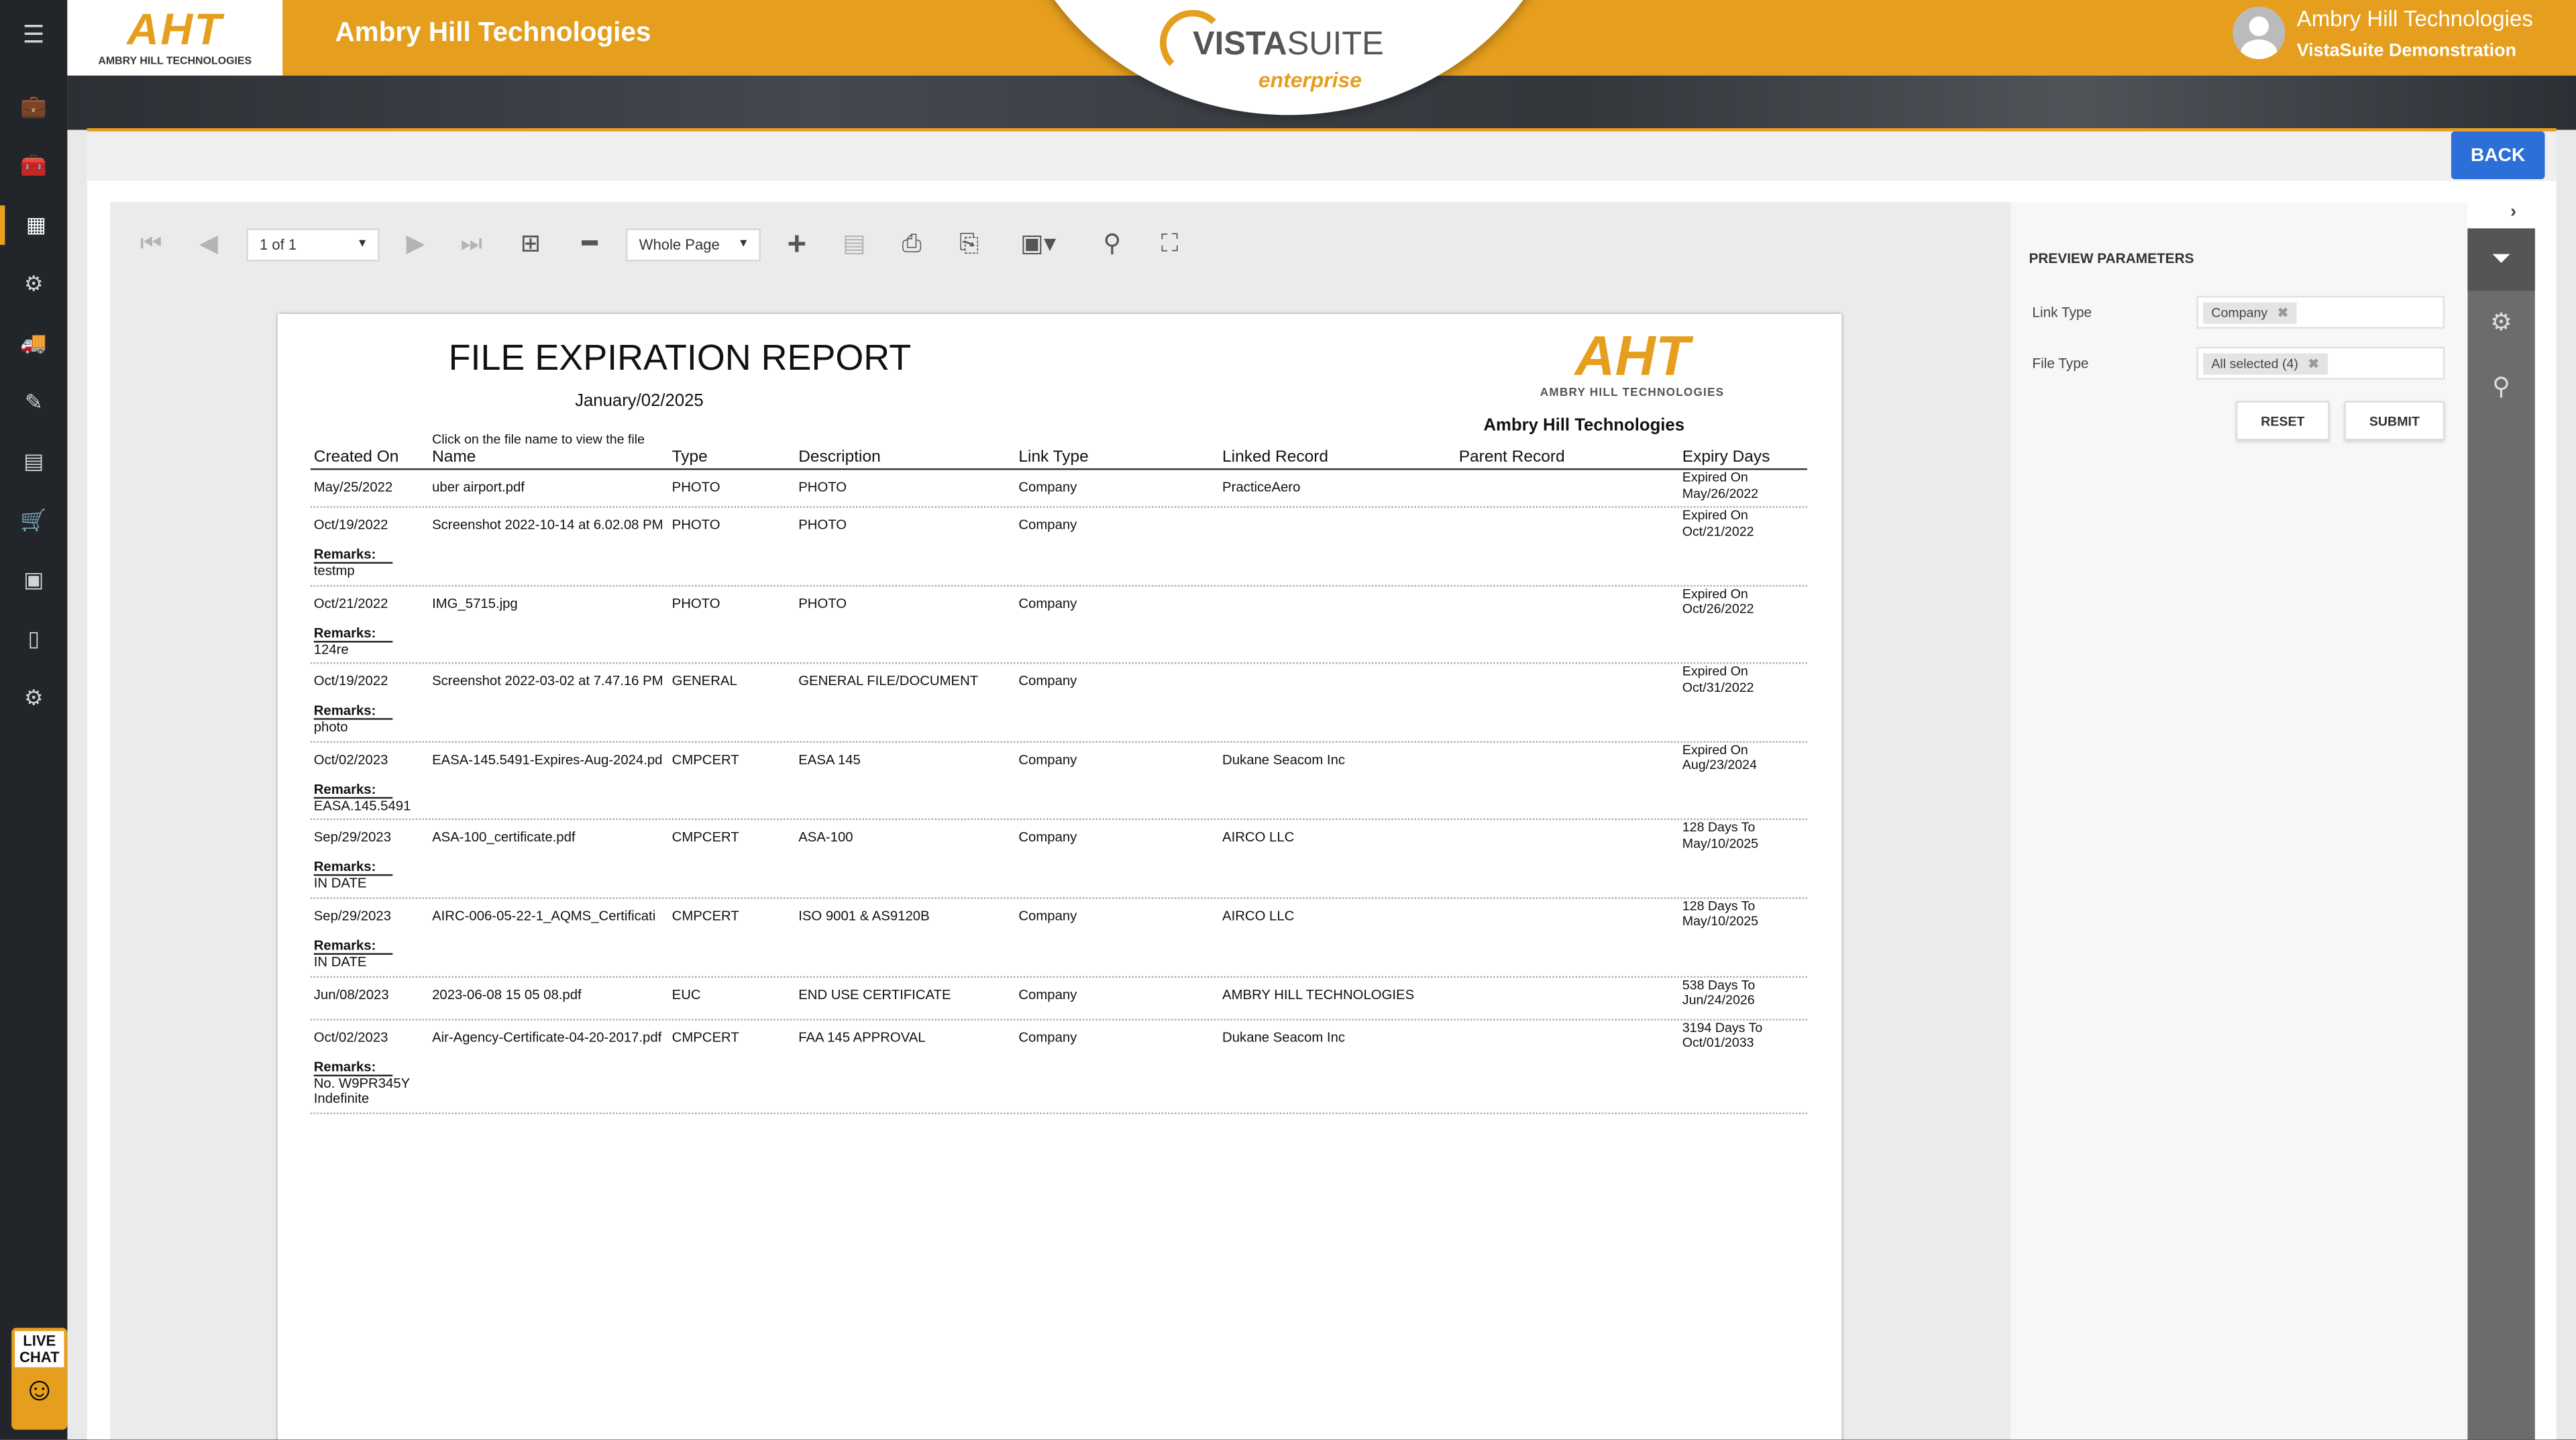 This screenshot has width=2576, height=1440. What do you see at coordinates (854, 243) in the screenshot?
I see `highlight-fields-icon: ▤` at bounding box center [854, 243].